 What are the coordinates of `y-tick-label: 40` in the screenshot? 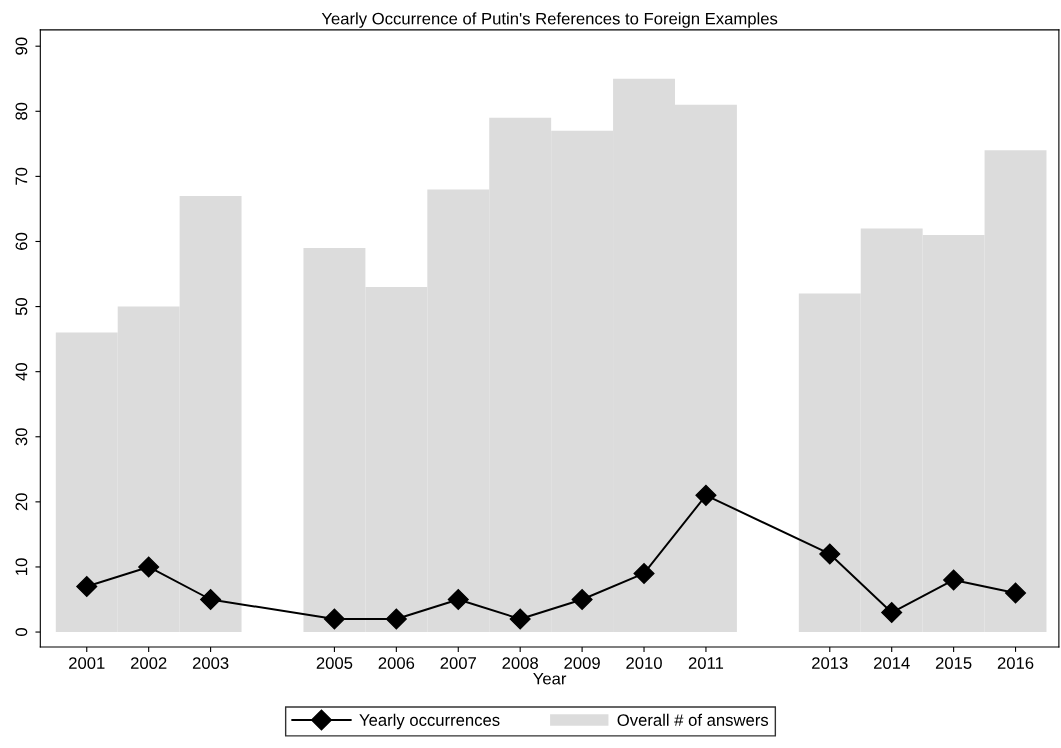 It's located at (21, 372).